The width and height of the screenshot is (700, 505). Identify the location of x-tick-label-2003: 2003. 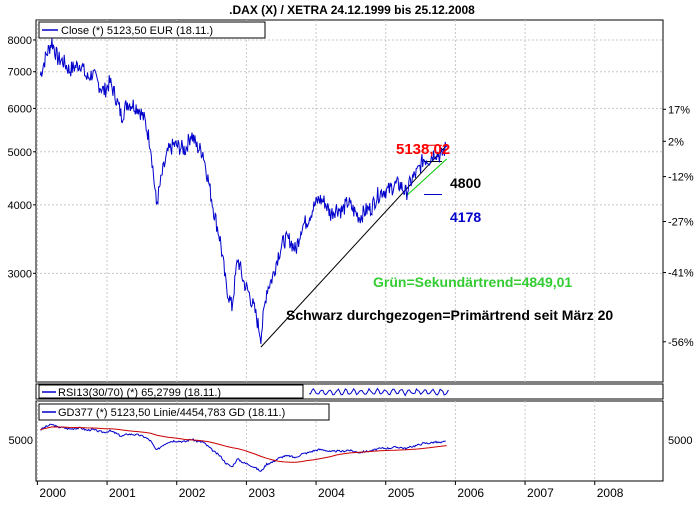
(261, 493).